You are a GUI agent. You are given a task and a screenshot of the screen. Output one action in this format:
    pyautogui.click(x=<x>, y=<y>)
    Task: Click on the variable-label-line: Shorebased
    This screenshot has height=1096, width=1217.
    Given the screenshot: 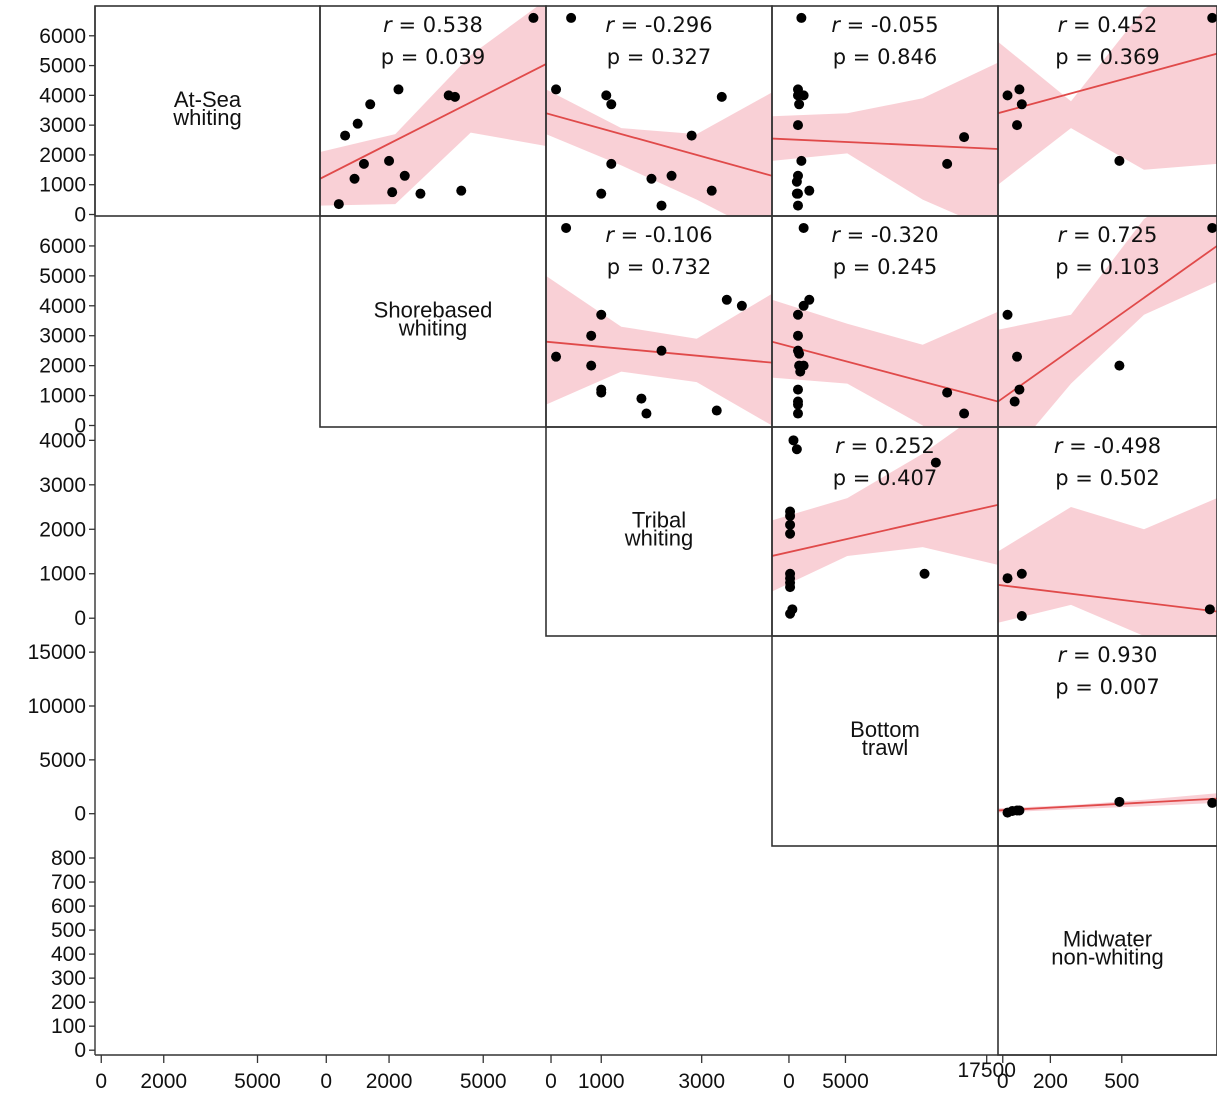 What is the action you would take?
    pyautogui.click(x=433, y=310)
    